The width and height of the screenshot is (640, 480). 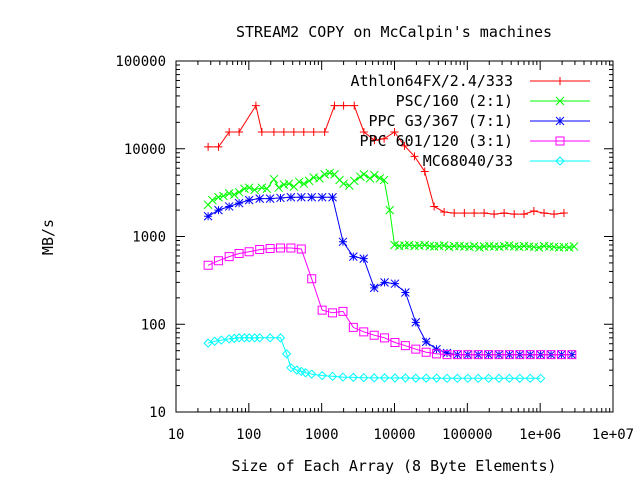 What do you see at coordinates (322, 435) in the screenshot?
I see `x-tick-label: 1000` at bounding box center [322, 435].